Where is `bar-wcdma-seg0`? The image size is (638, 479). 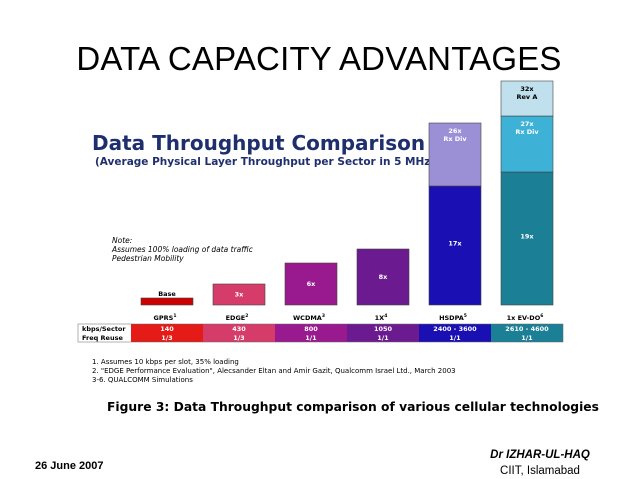
bar-wcdma-seg0 is located at coordinates (311, 284).